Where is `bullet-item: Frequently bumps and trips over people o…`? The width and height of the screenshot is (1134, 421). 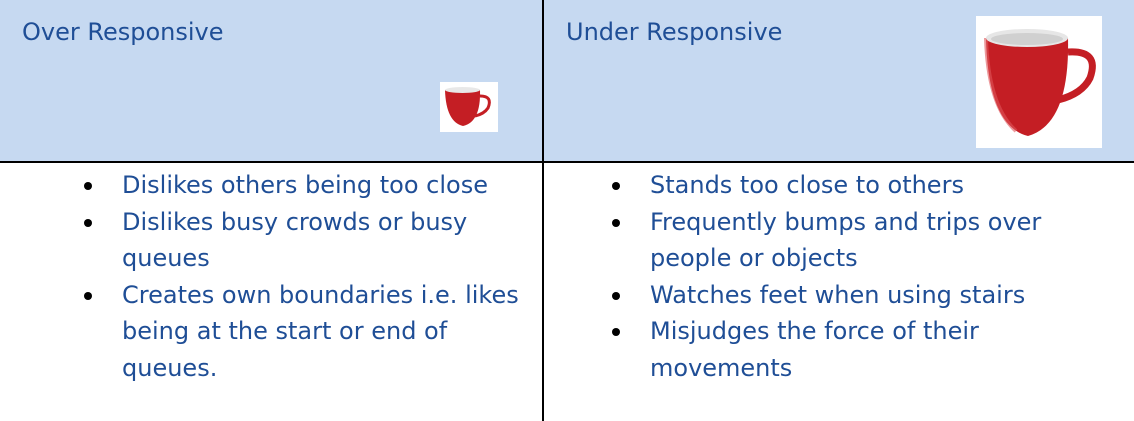 bullet-item: Frequently bumps and trips over people o… is located at coordinates (856, 240).